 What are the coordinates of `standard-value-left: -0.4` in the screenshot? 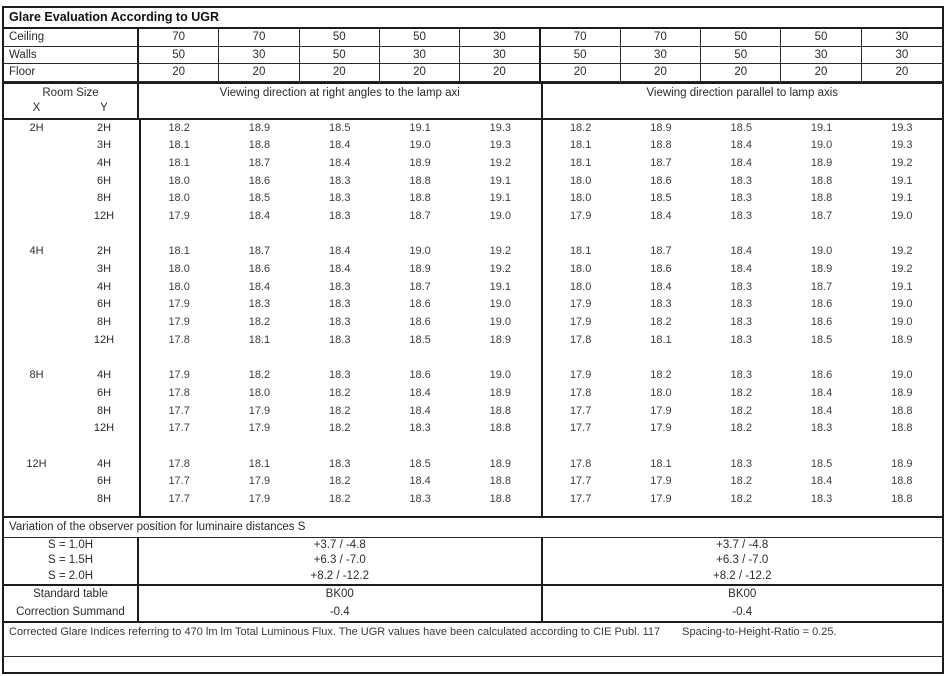 It's located at (339, 611).